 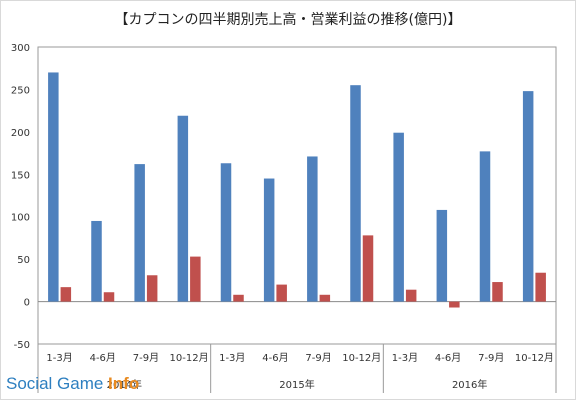 What do you see at coordinates (20, 90) in the screenshot?
I see `y-tick-label: 250` at bounding box center [20, 90].